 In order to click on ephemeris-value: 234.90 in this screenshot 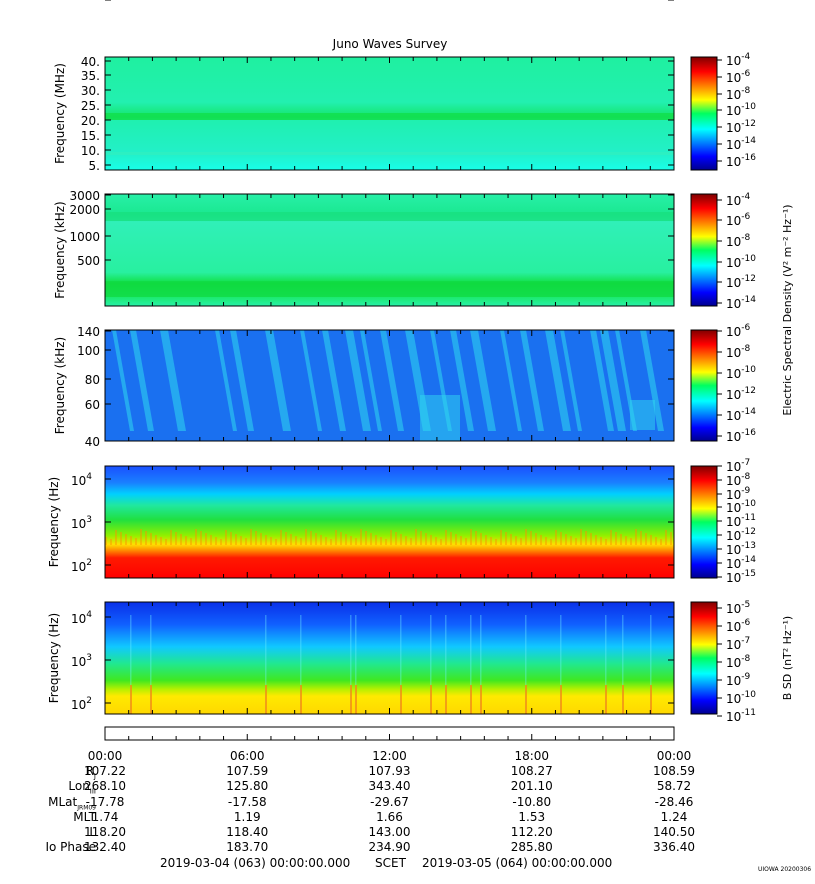, I will do `click(389, 847)`.